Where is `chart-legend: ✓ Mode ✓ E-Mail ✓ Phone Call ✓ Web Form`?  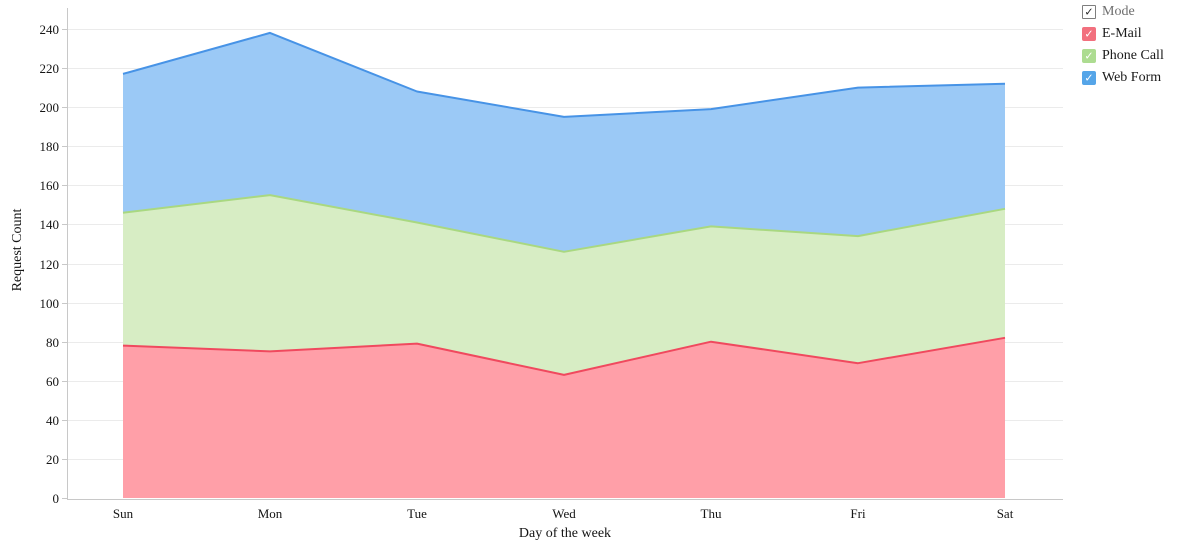
chart-legend: ✓ Mode ✓ E-Mail ✓ Phone Call ✓ Web Form is located at coordinates (1123, 44).